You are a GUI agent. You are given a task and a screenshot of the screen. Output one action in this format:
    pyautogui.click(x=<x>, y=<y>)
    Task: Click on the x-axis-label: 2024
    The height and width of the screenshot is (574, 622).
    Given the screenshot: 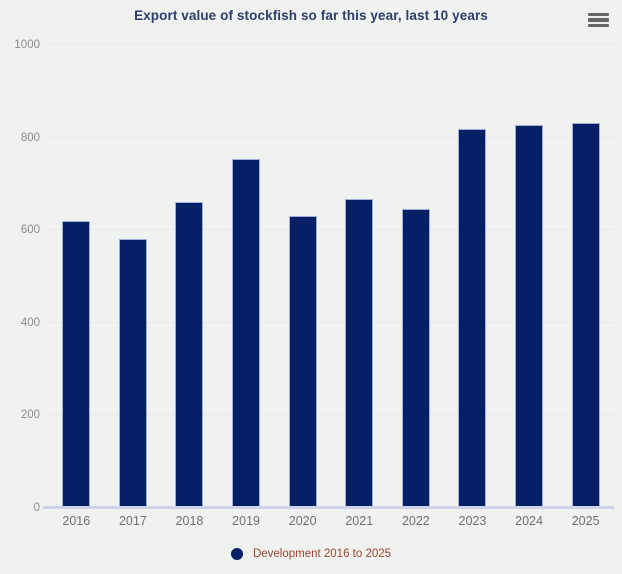 What is the action you would take?
    pyautogui.click(x=529, y=521)
    